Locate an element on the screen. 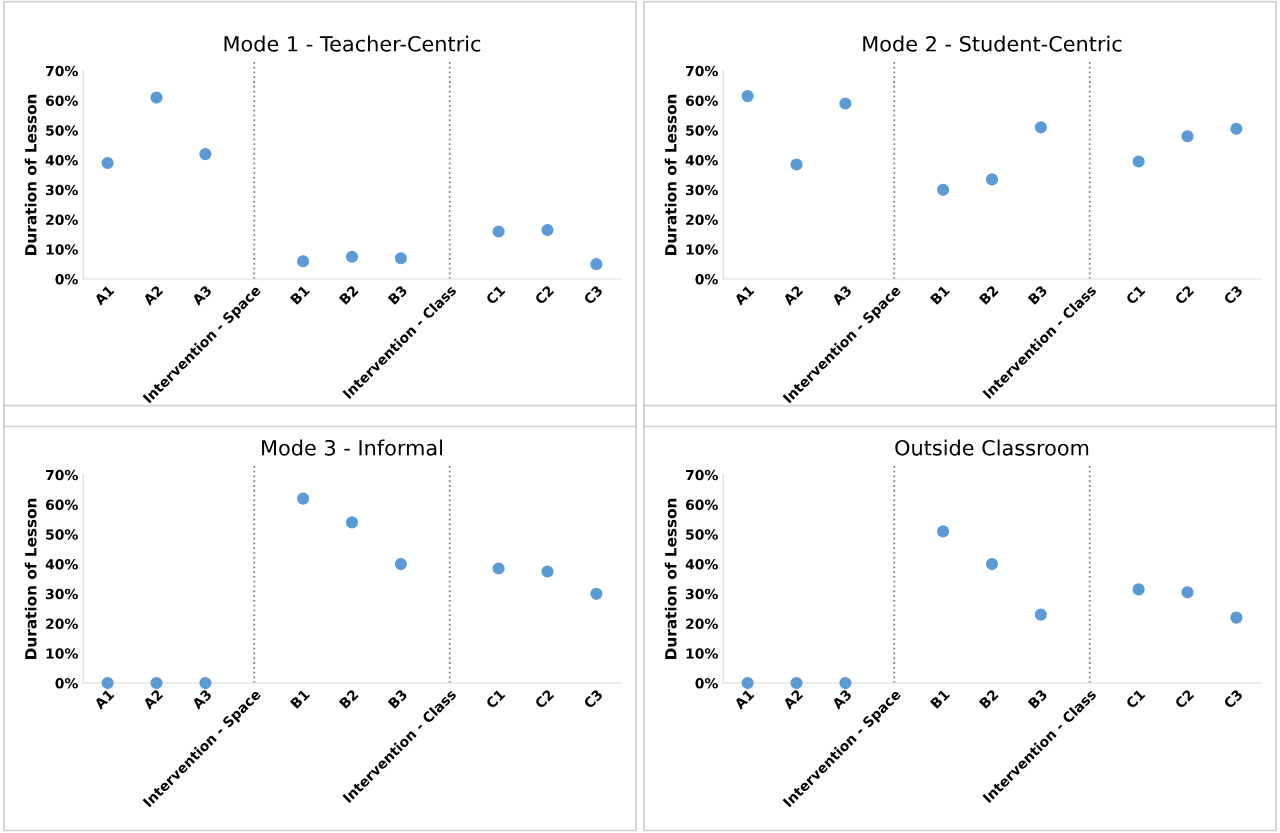 This screenshot has width=1280, height=833. chart-title: Mode 3 - Informal is located at coordinates (352, 447).